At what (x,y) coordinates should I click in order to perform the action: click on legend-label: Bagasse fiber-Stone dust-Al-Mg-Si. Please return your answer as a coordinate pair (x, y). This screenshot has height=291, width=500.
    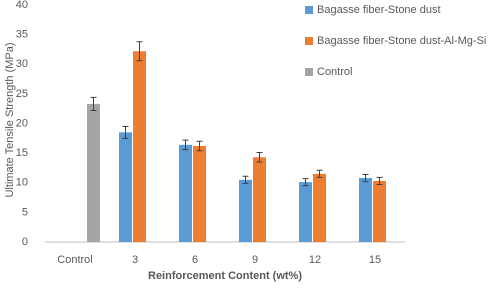
    Looking at the image, I should click on (401, 41).